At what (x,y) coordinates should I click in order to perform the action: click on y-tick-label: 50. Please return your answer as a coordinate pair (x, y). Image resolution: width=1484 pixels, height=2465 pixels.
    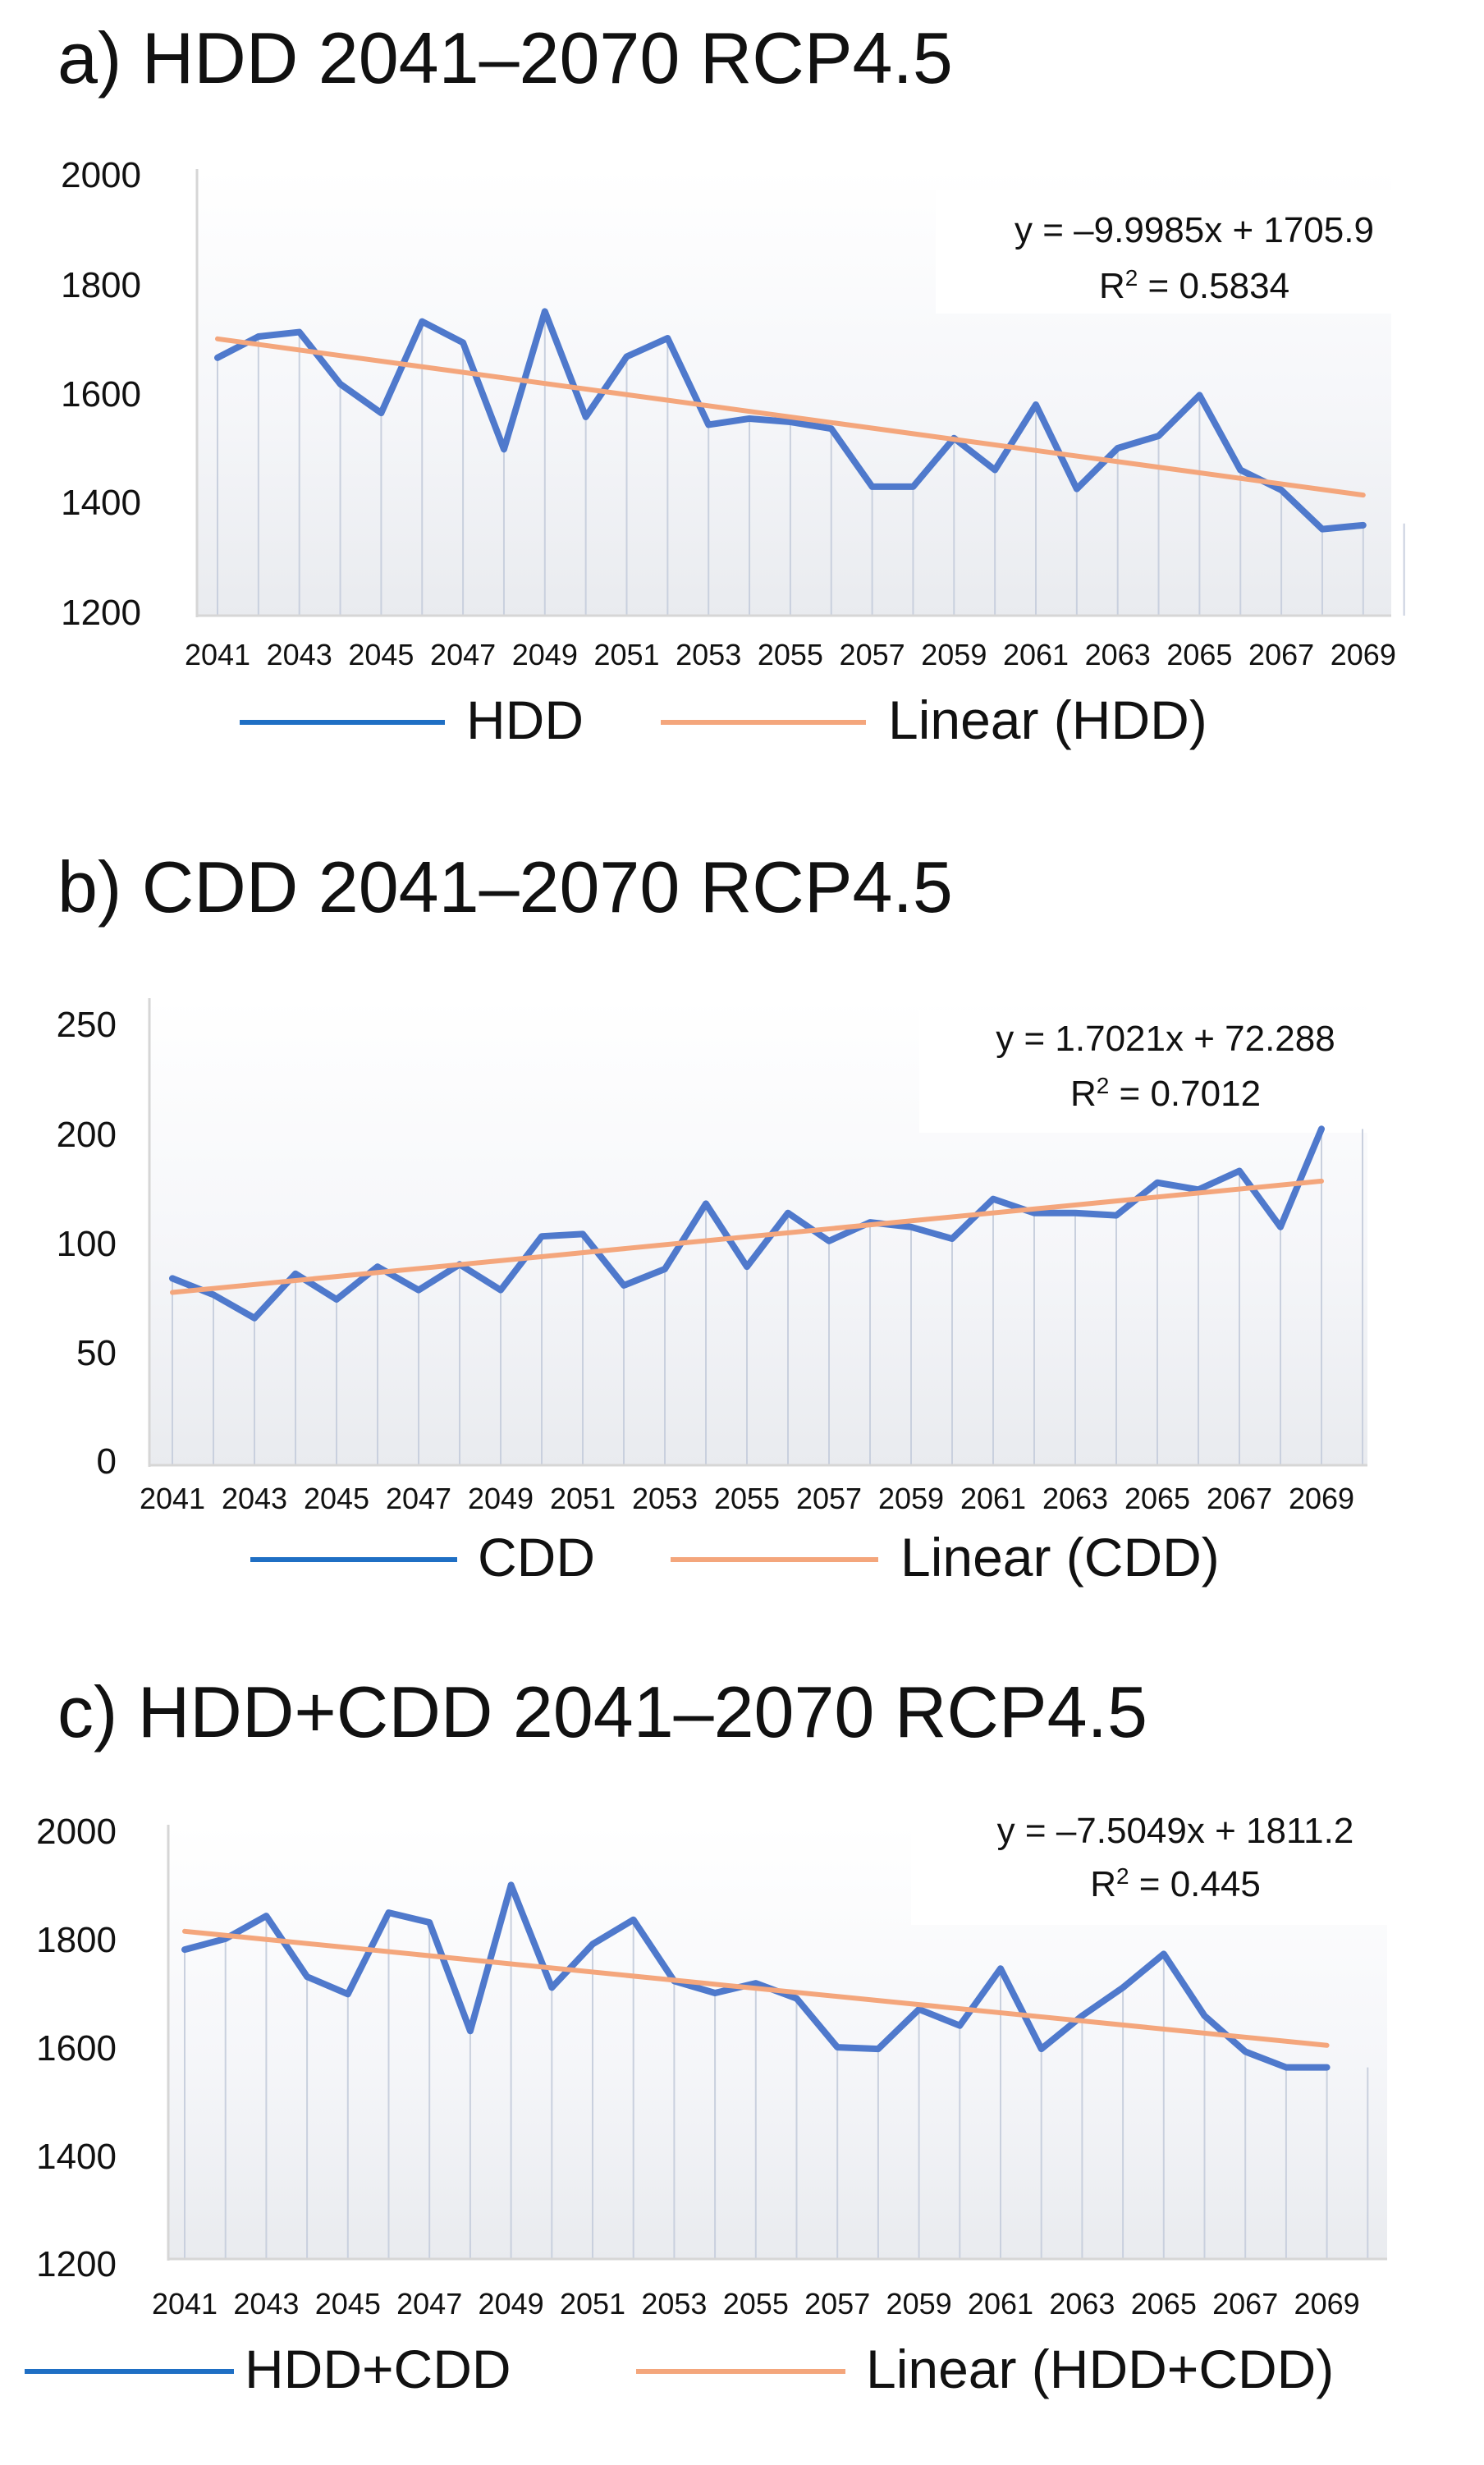
    Looking at the image, I should click on (96, 1353).